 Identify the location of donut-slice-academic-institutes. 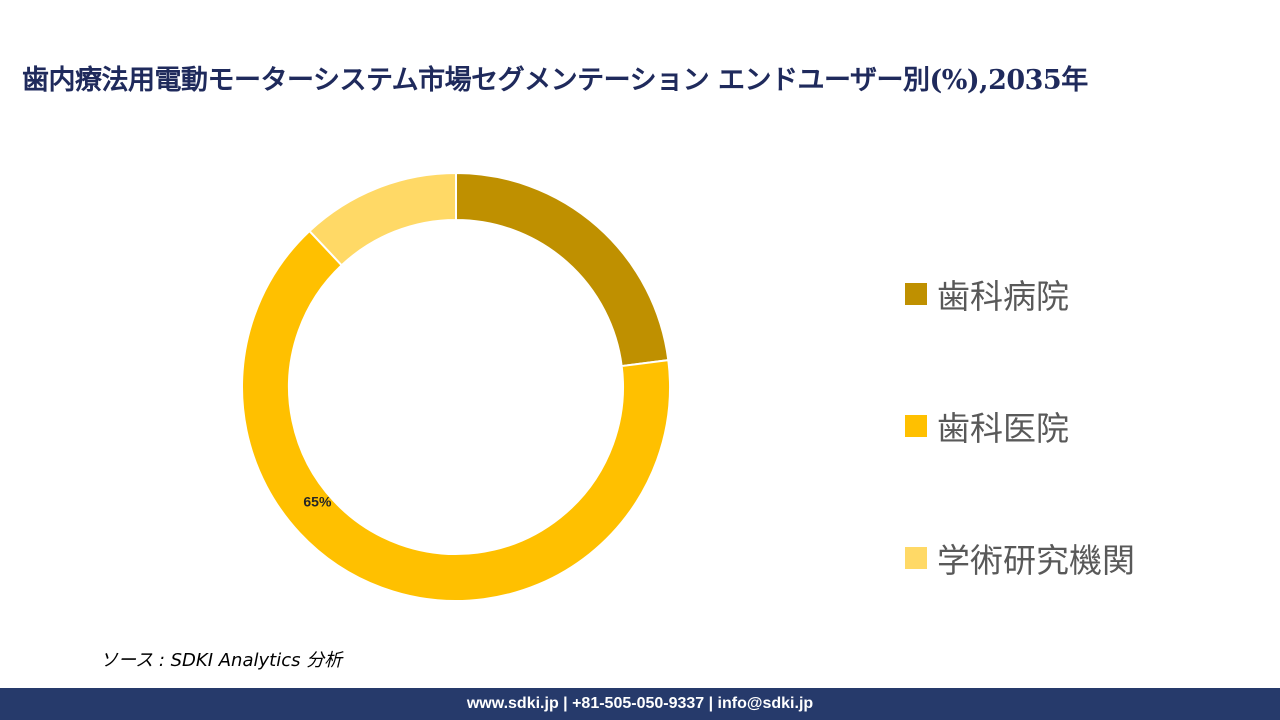
(382, 219).